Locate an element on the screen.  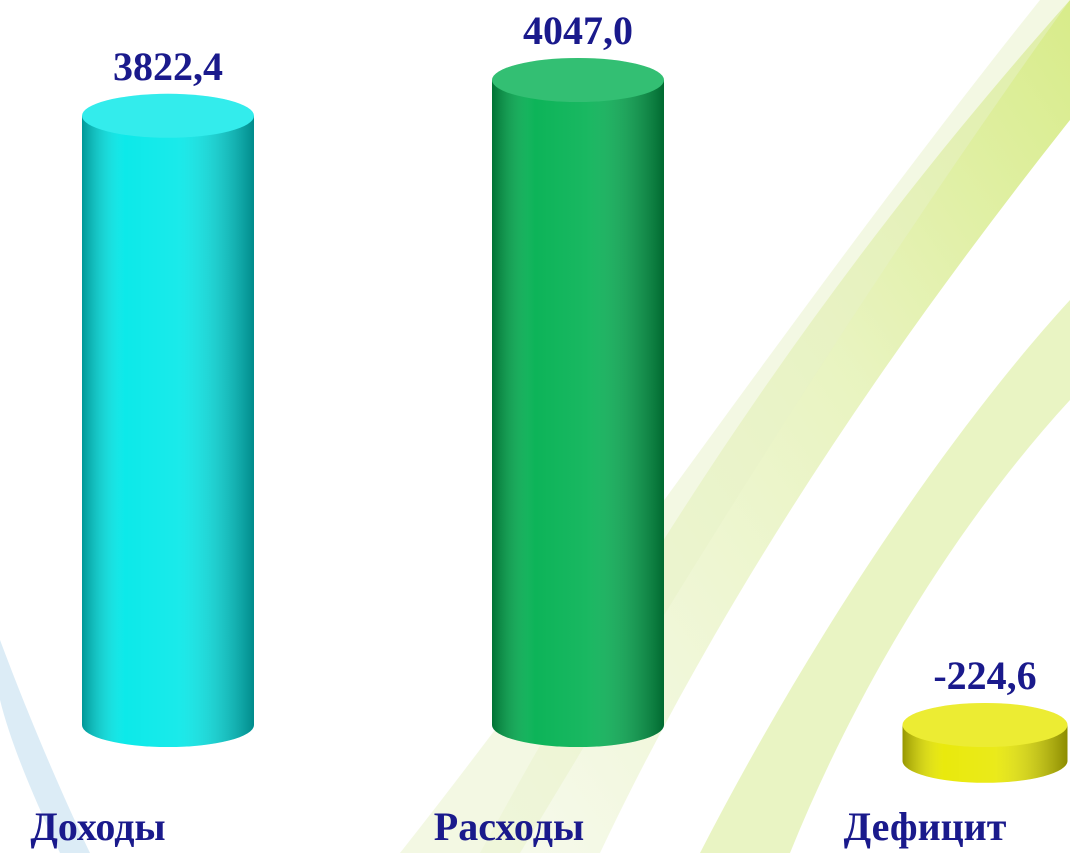
value-label: 4047,0 is located at coordinates (578, 30).